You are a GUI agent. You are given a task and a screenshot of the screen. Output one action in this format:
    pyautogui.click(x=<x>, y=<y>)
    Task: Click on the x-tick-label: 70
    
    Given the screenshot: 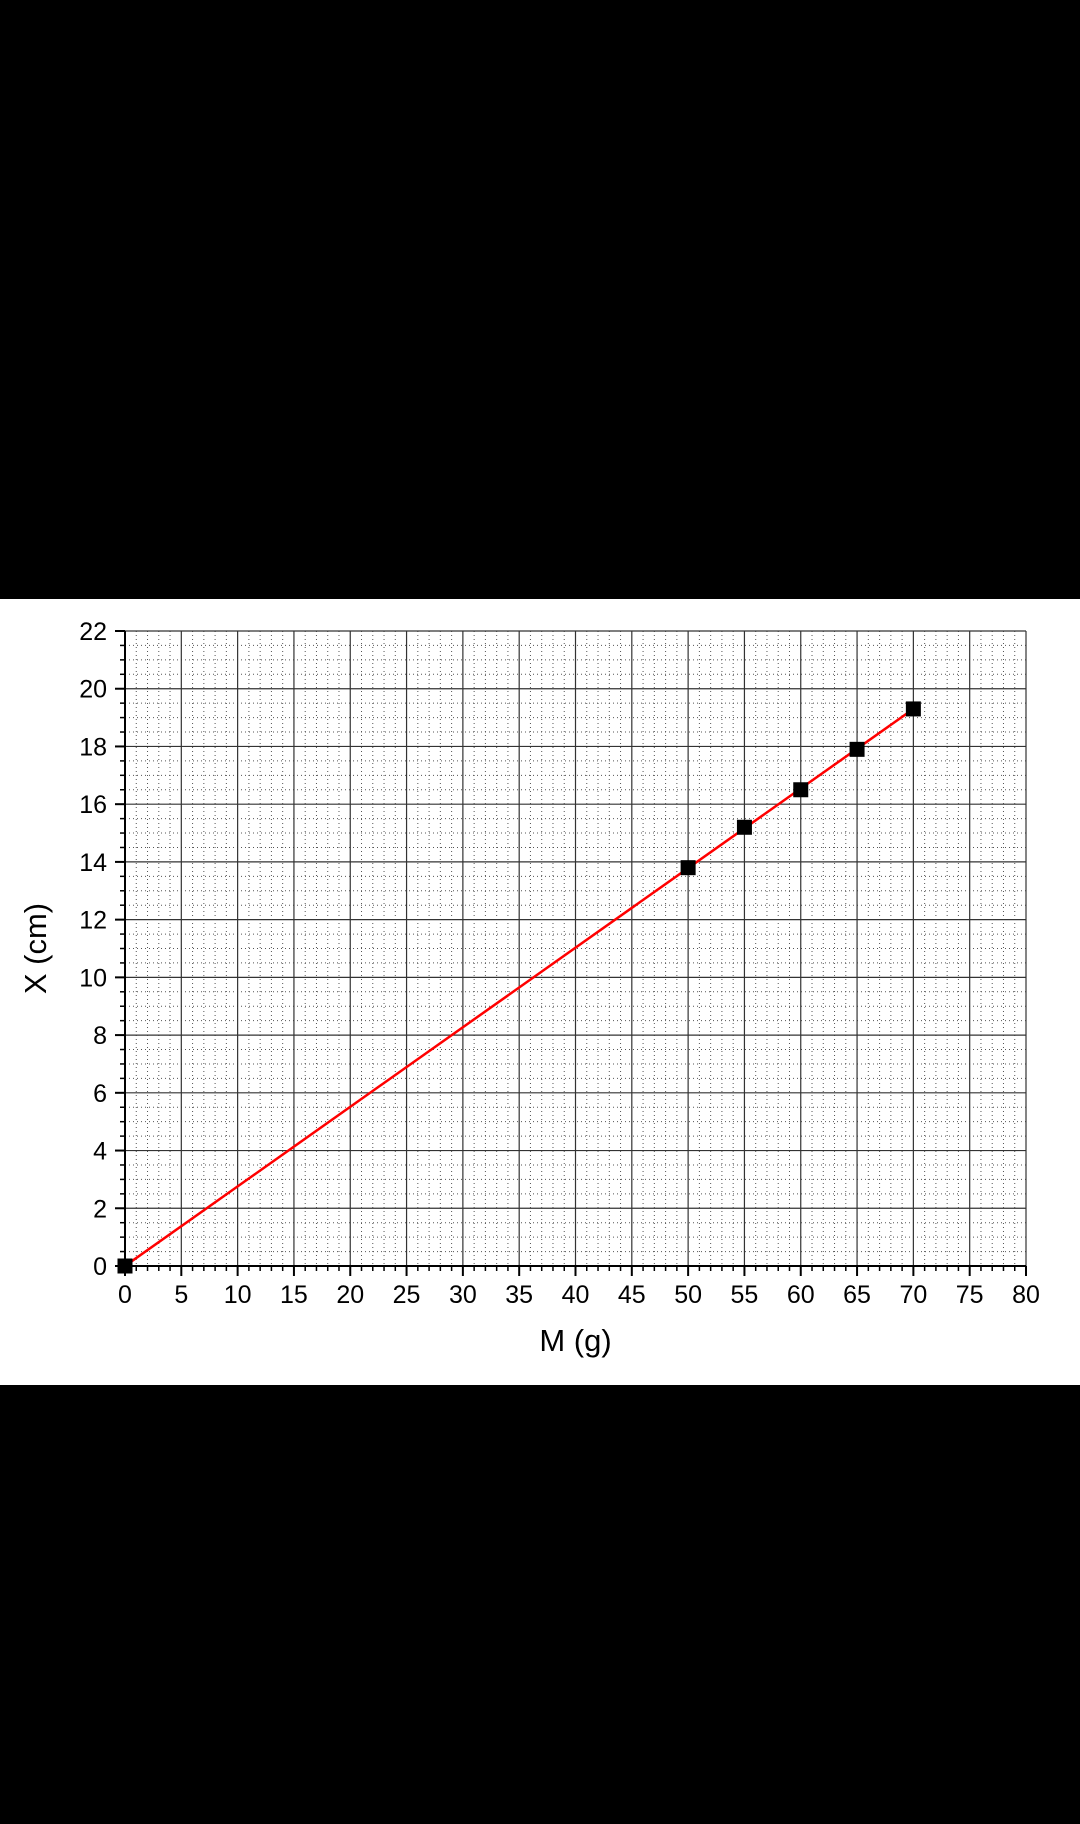 What is the action you would take?
    pyautogui.click(x=913, y=1295)
    